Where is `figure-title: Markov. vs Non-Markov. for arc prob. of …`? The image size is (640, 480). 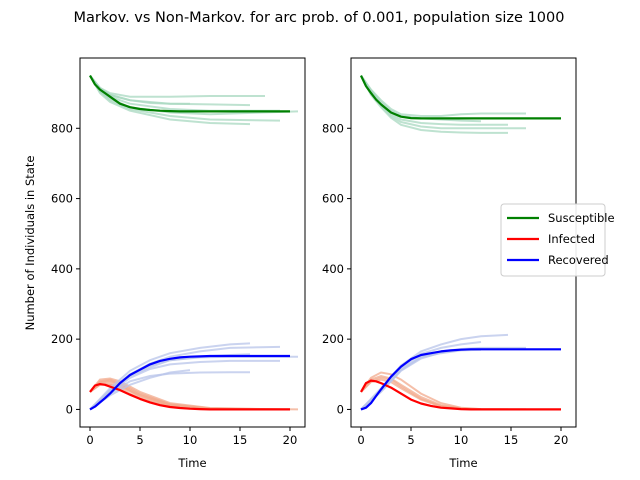
figure-title: Markov. vs Non-Markov. for arc prob. of … is located at coordinates (319, 18).